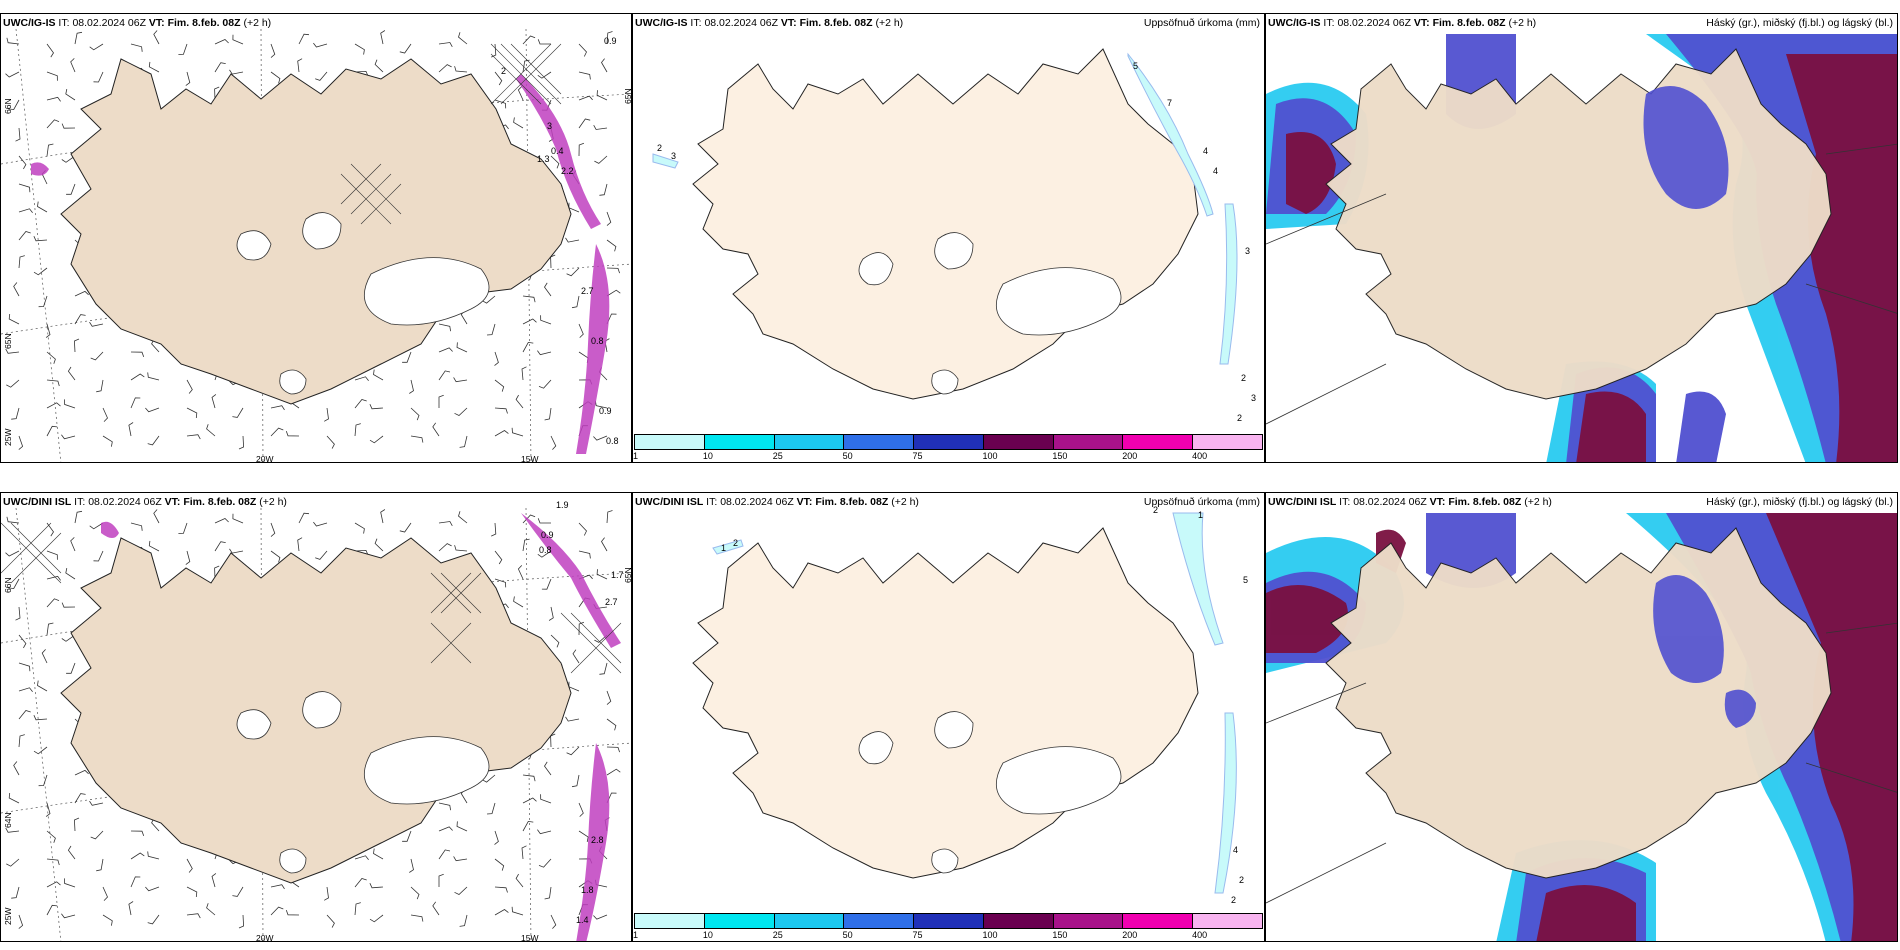 The width and height of the screenshot is (1900, 950). Describe the element at coordinates (723, 548) in the screenshot. I see `contour-label: 1` at that location.